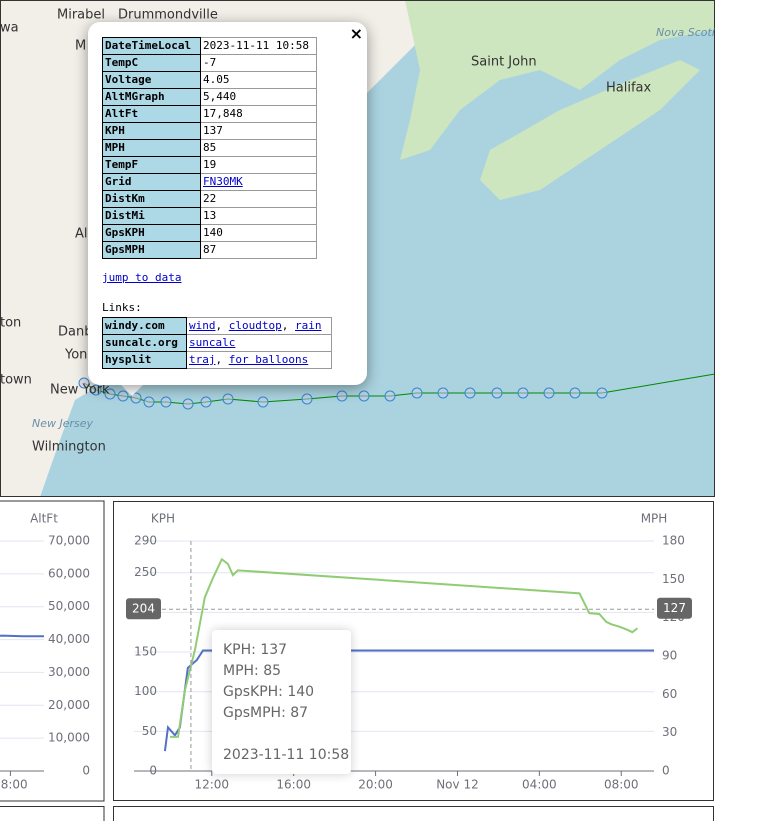  What do you see at coordinates (122, 307) in the screenshot?
I see `links-title: Links:` at bounding box center [122, 307].